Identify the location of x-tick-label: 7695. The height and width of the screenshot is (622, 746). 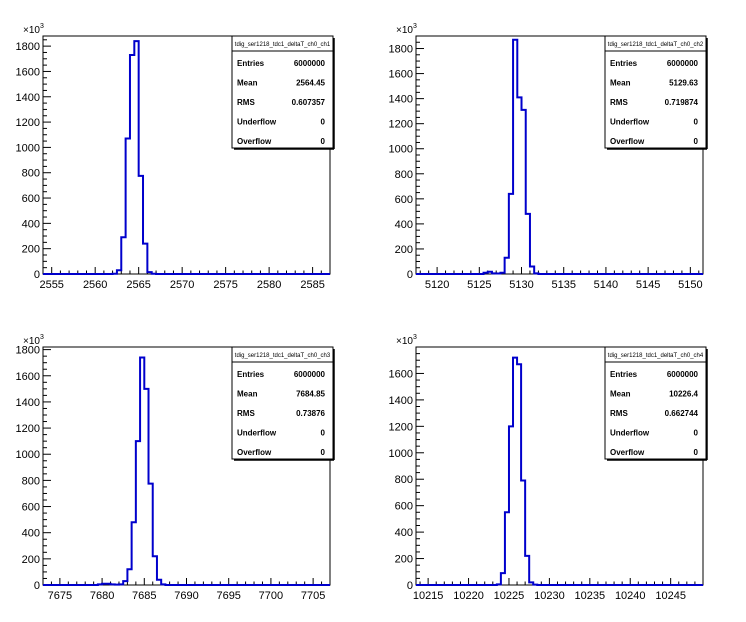
(228, 596).